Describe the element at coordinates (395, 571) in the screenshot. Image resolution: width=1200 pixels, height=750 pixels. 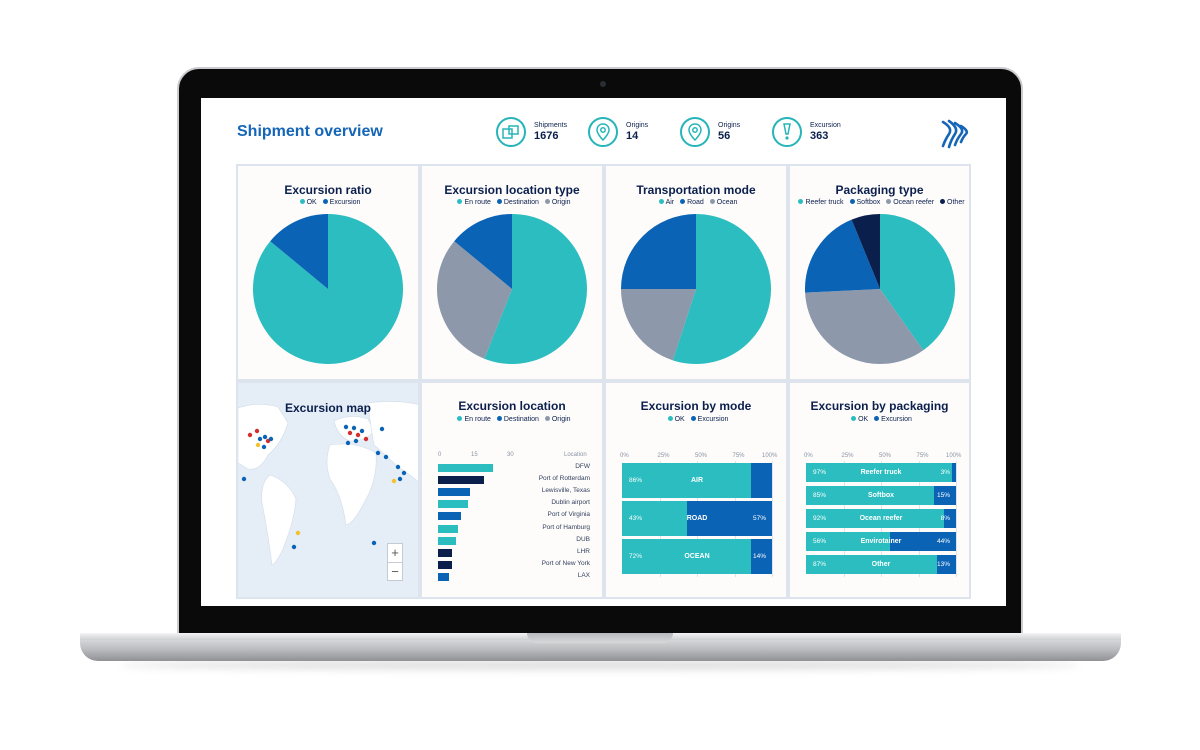
I see `zoom-out-button: −` at that location.